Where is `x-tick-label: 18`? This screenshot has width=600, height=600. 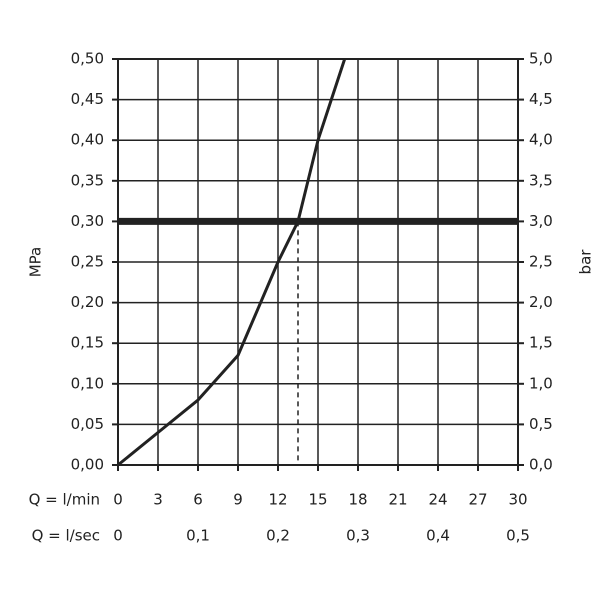
x-tick-label: 18 is located at coordinates (357, 500).